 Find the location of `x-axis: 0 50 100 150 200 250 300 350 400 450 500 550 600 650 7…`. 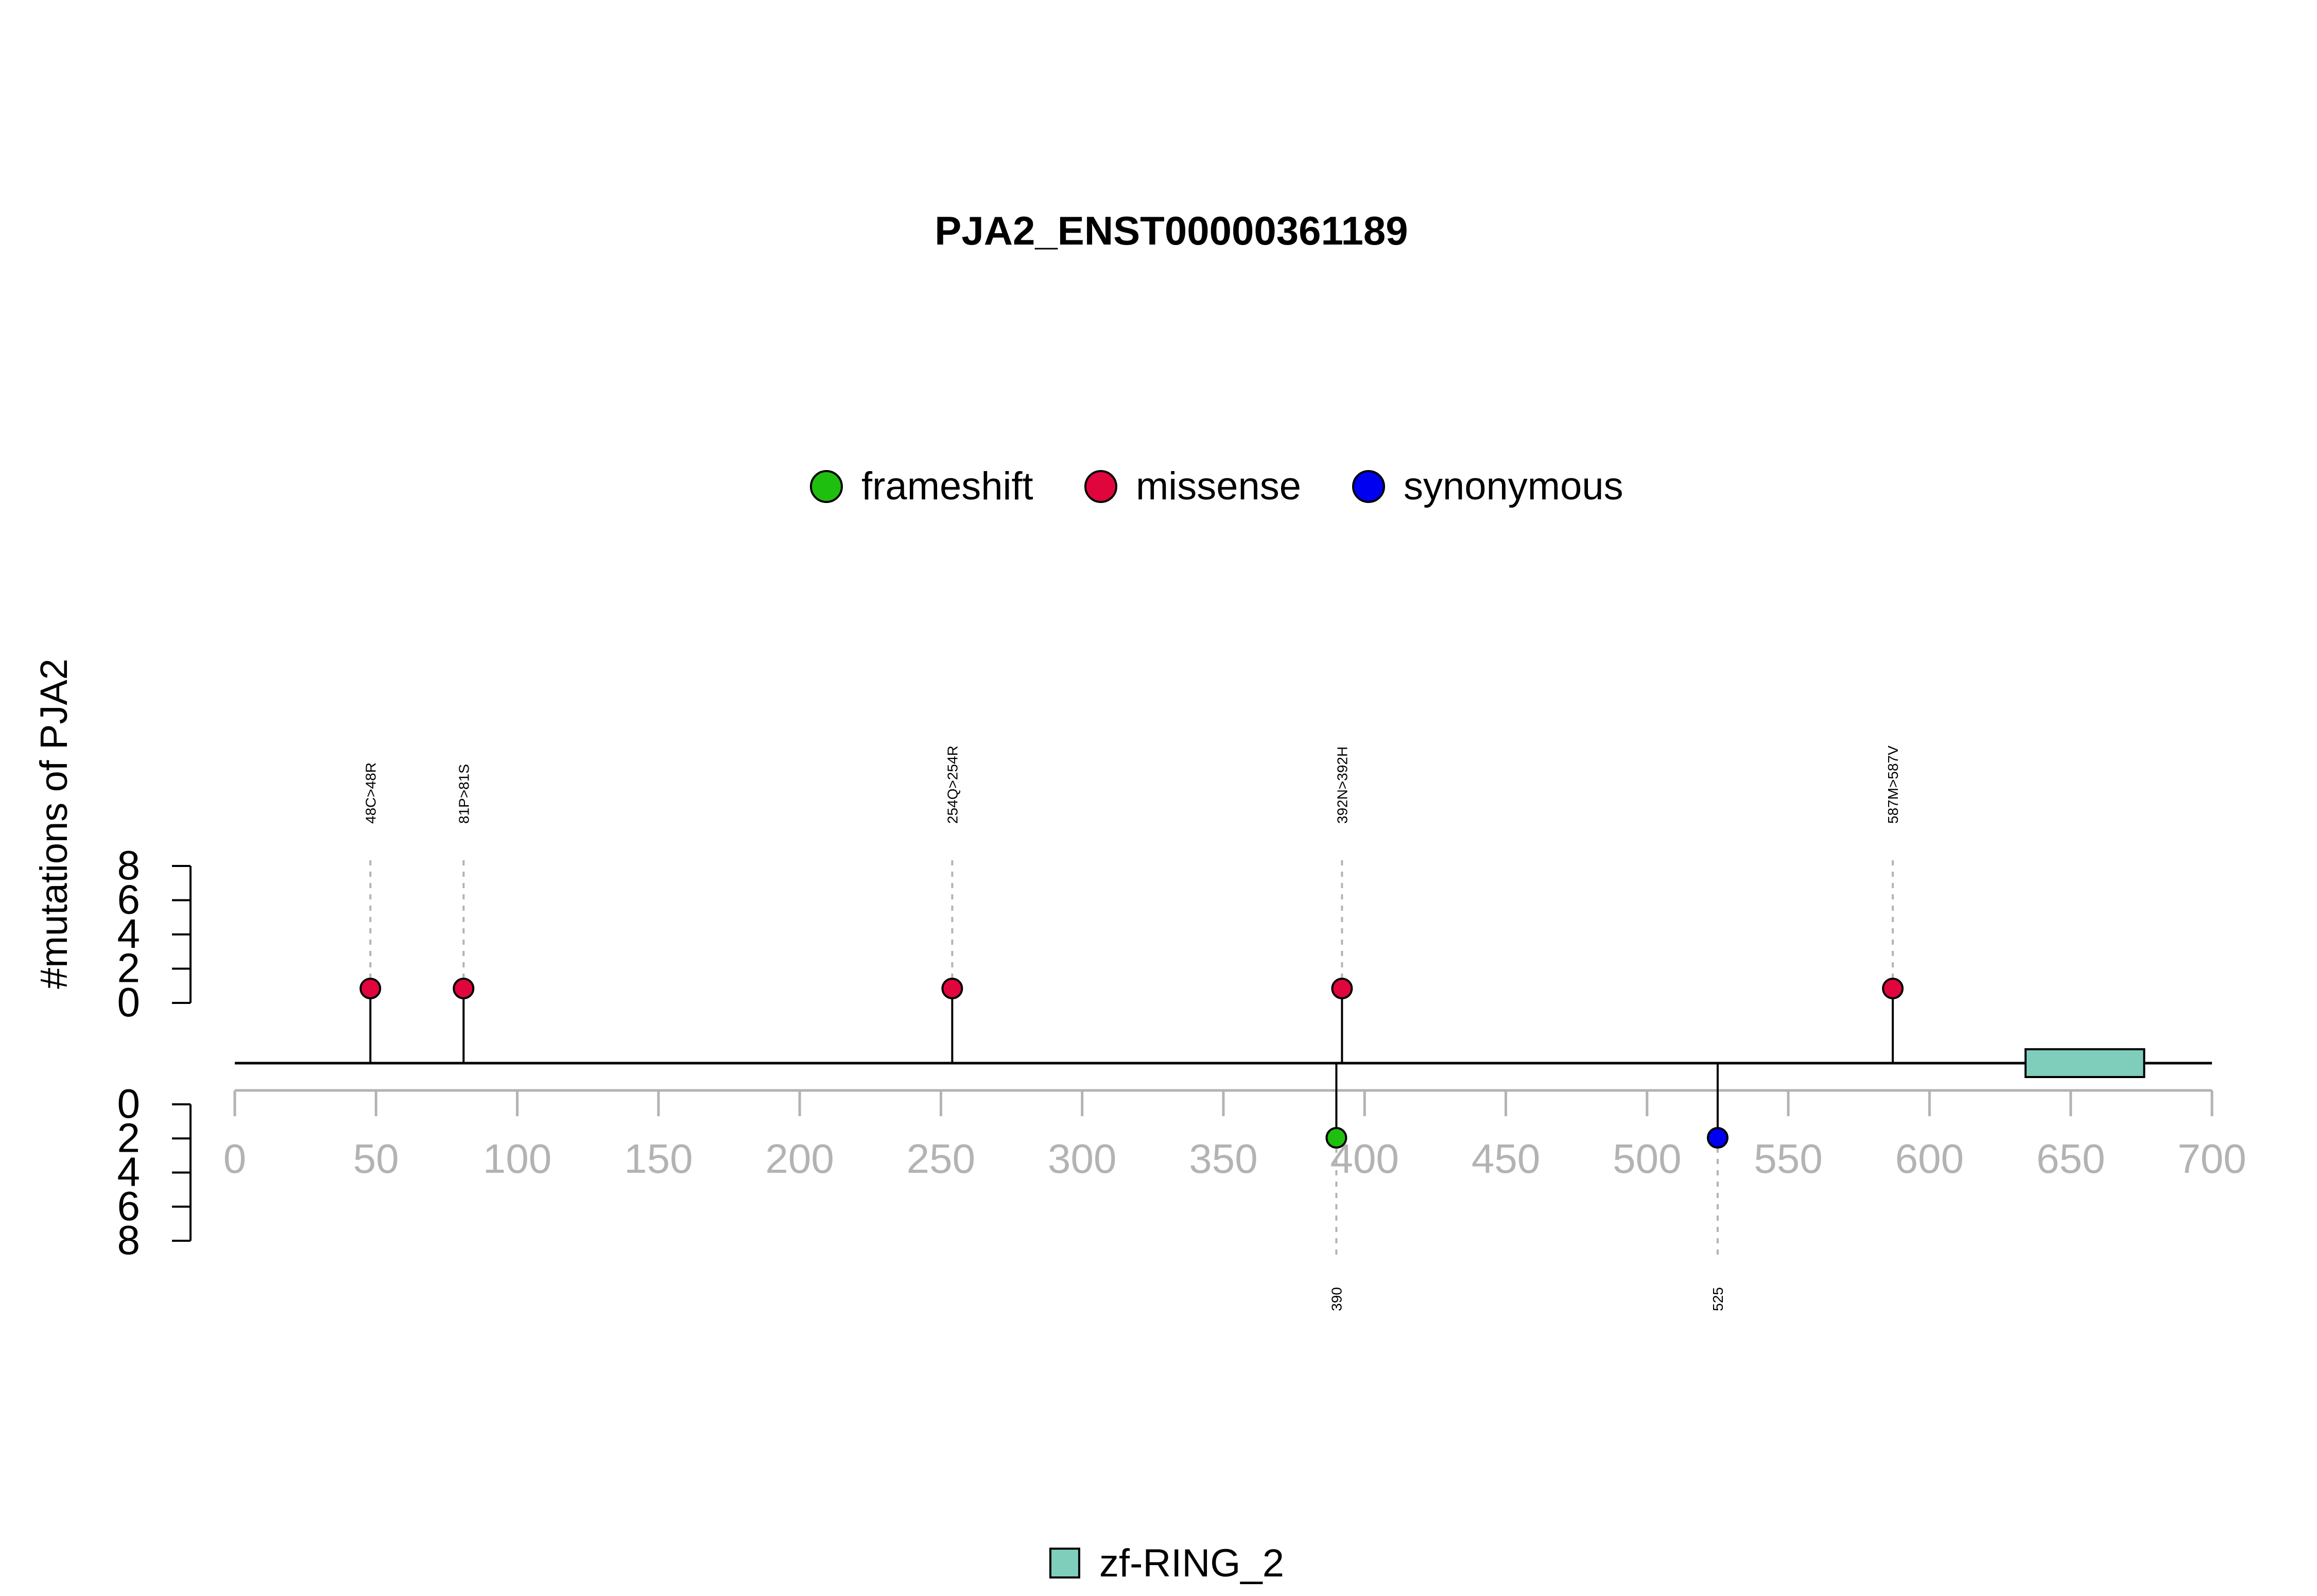

x-axis: 0 50 100 150 200 250 300 350 400 450 500 550 600 650 7… is located at coordinates (1234, 1135).